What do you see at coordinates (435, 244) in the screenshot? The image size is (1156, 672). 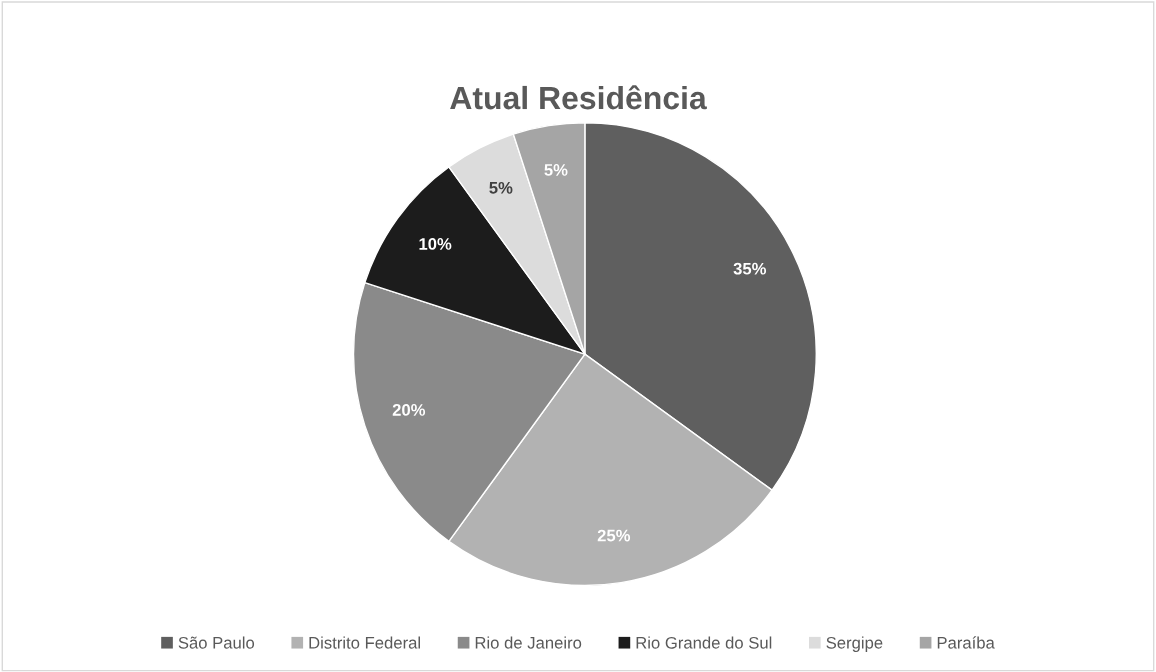 I see `data-label: 10%` at bounding box center [435, 244].